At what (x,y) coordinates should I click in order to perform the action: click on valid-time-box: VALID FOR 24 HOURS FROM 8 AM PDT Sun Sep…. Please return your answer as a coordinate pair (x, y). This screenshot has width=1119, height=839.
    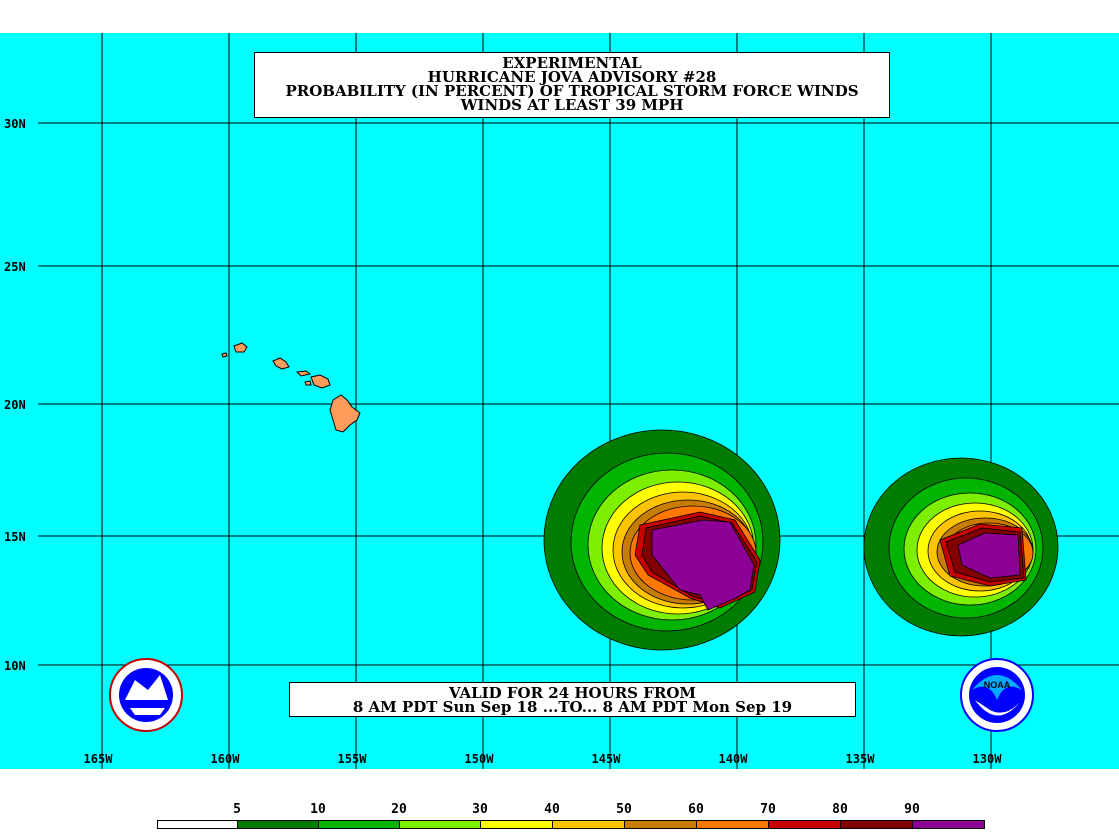
    Looking at the image, I should click on (572, 699).